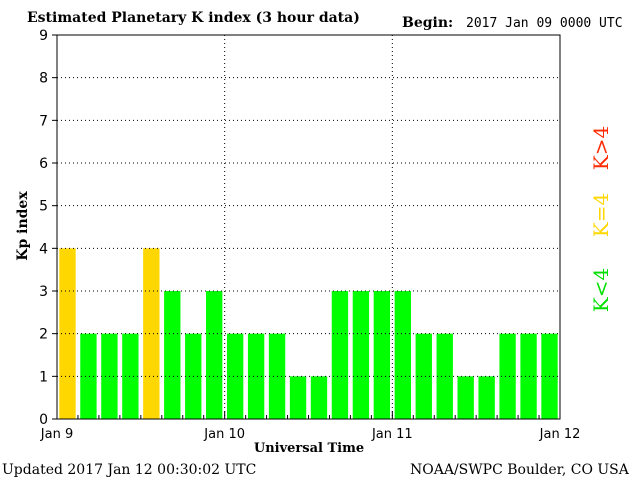 Image resolution: width=640 pixels, height=480 pixels. I want to click on y-axis-label: Kp index, so click(23, 226).